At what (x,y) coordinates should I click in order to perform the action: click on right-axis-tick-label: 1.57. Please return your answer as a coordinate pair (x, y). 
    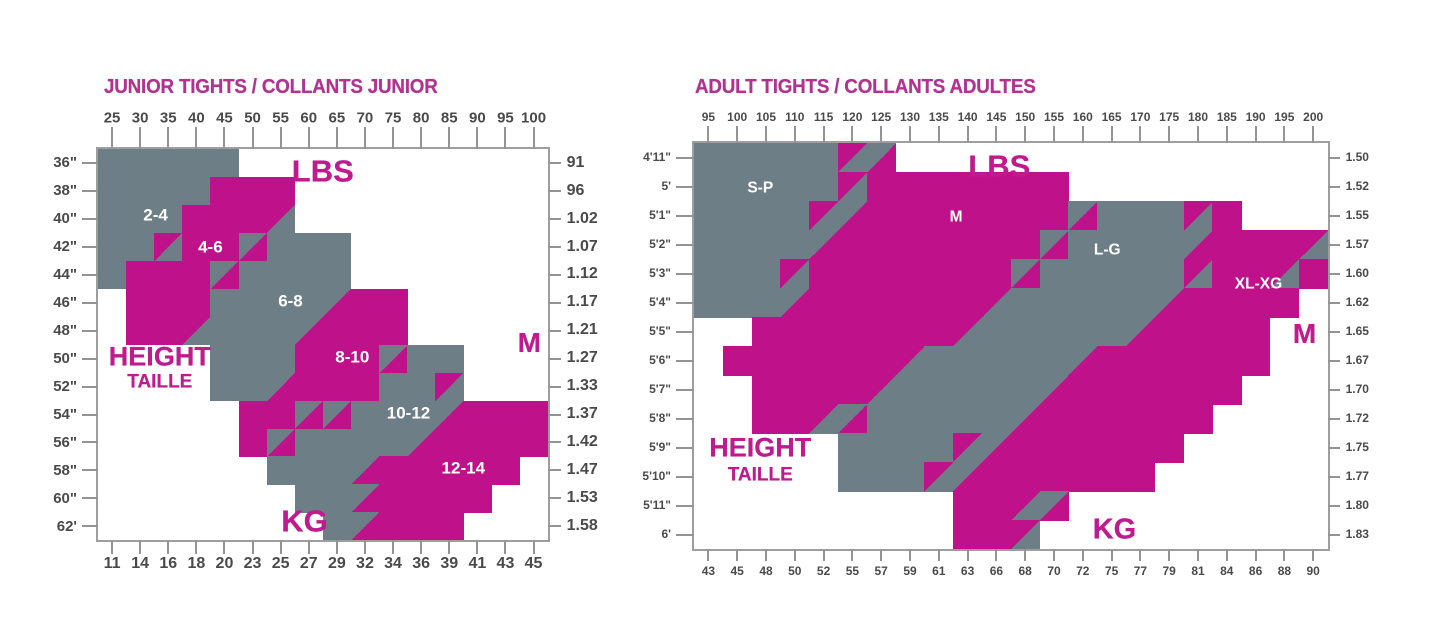
    Looking at the image, I should click on (1357, 244).